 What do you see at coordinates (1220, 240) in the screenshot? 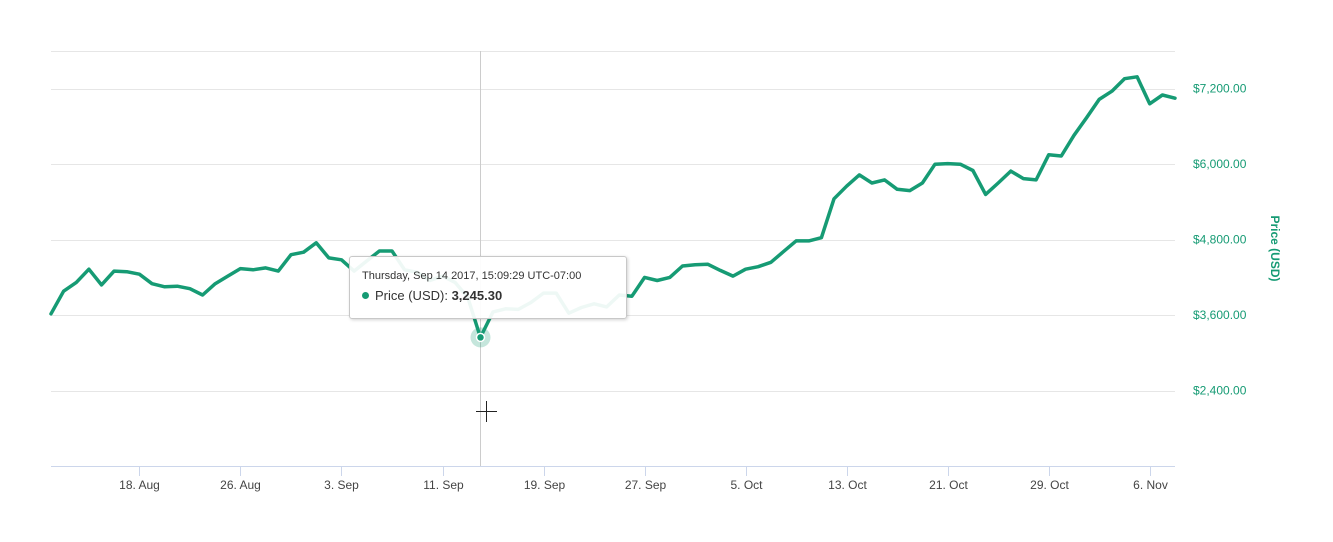
I see `y-tick-label: $4,800.00` at bounding box center [1220, 240].